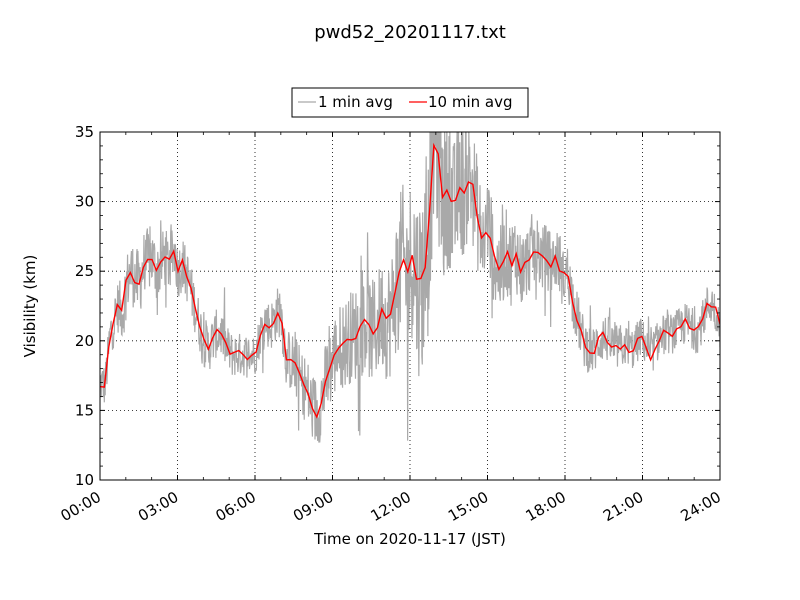 The image size is (800, 600). Describe the element at coordinates (410, 102) in the screenshot. I see `legend: 1 min avg 10 min avg` at that location.